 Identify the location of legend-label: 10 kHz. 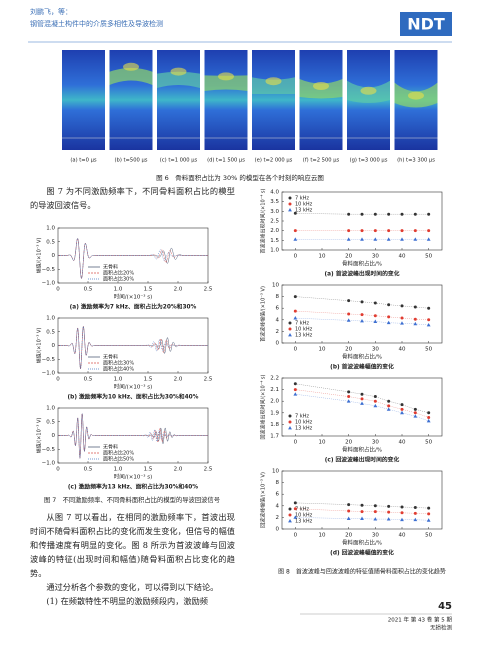
(304, 423).